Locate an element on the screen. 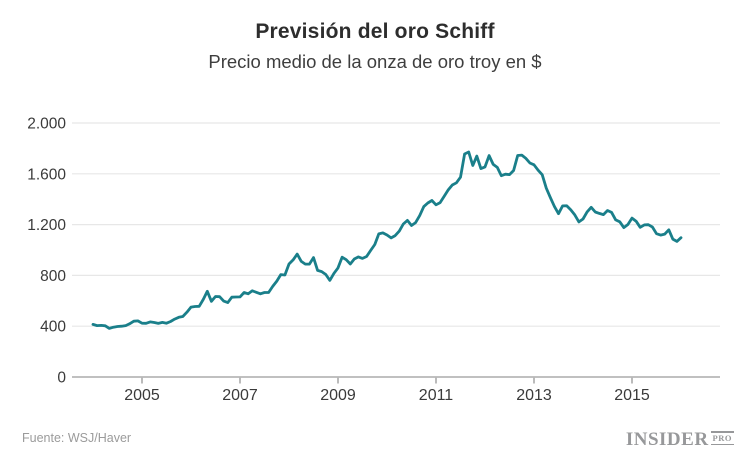 The height and width of the screenshot is (461, 750). x-tick-label: 2013 is located at coordinates (534, 395).